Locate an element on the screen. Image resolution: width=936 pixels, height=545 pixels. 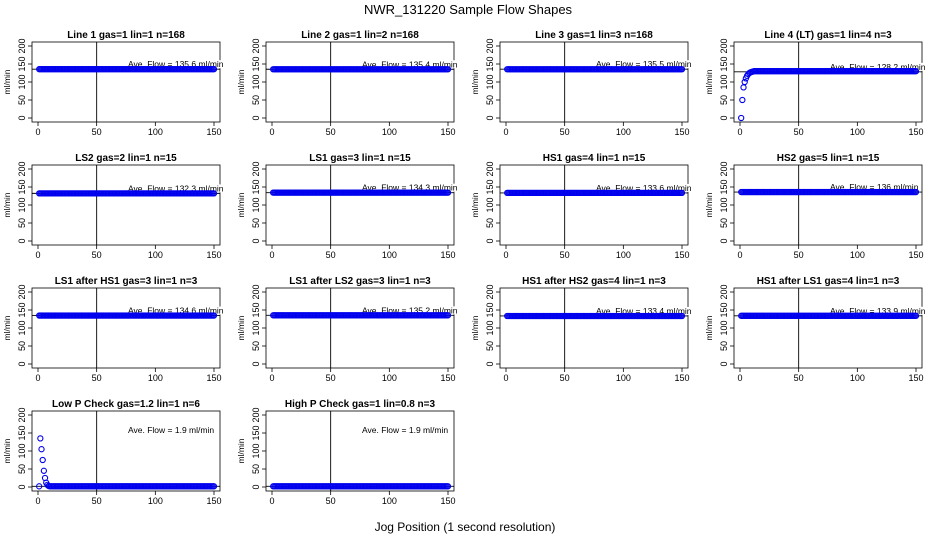
average-flow-label: Ave. Flow = 134.6 ml/min is located at coordinates (176, 311).